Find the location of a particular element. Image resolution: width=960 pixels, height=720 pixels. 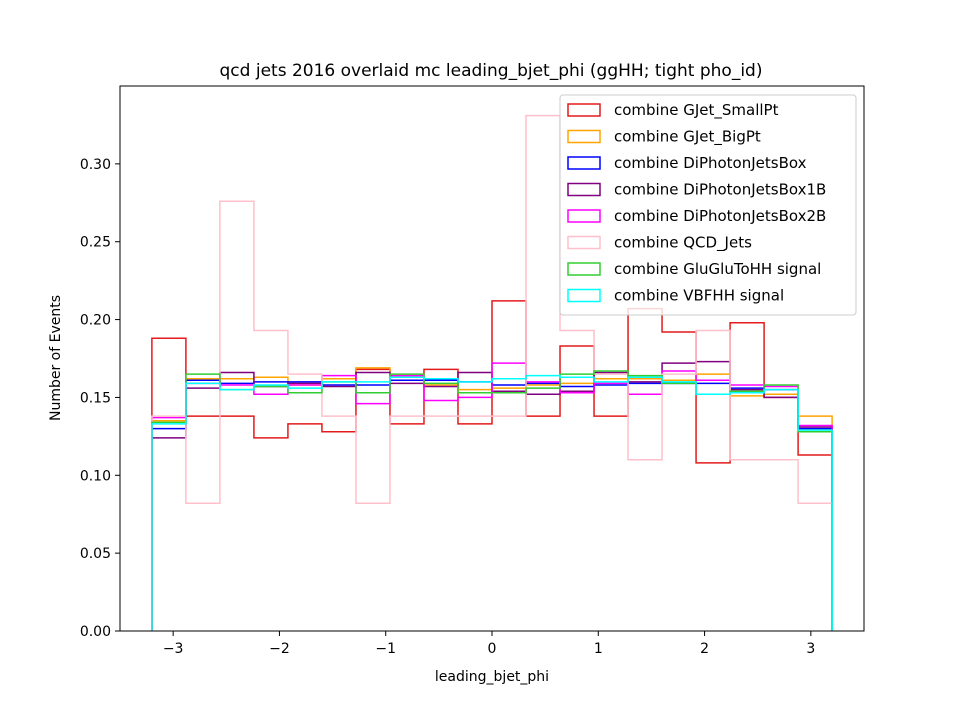

x-tick-label: 2 is located at coordinates (704, 649).